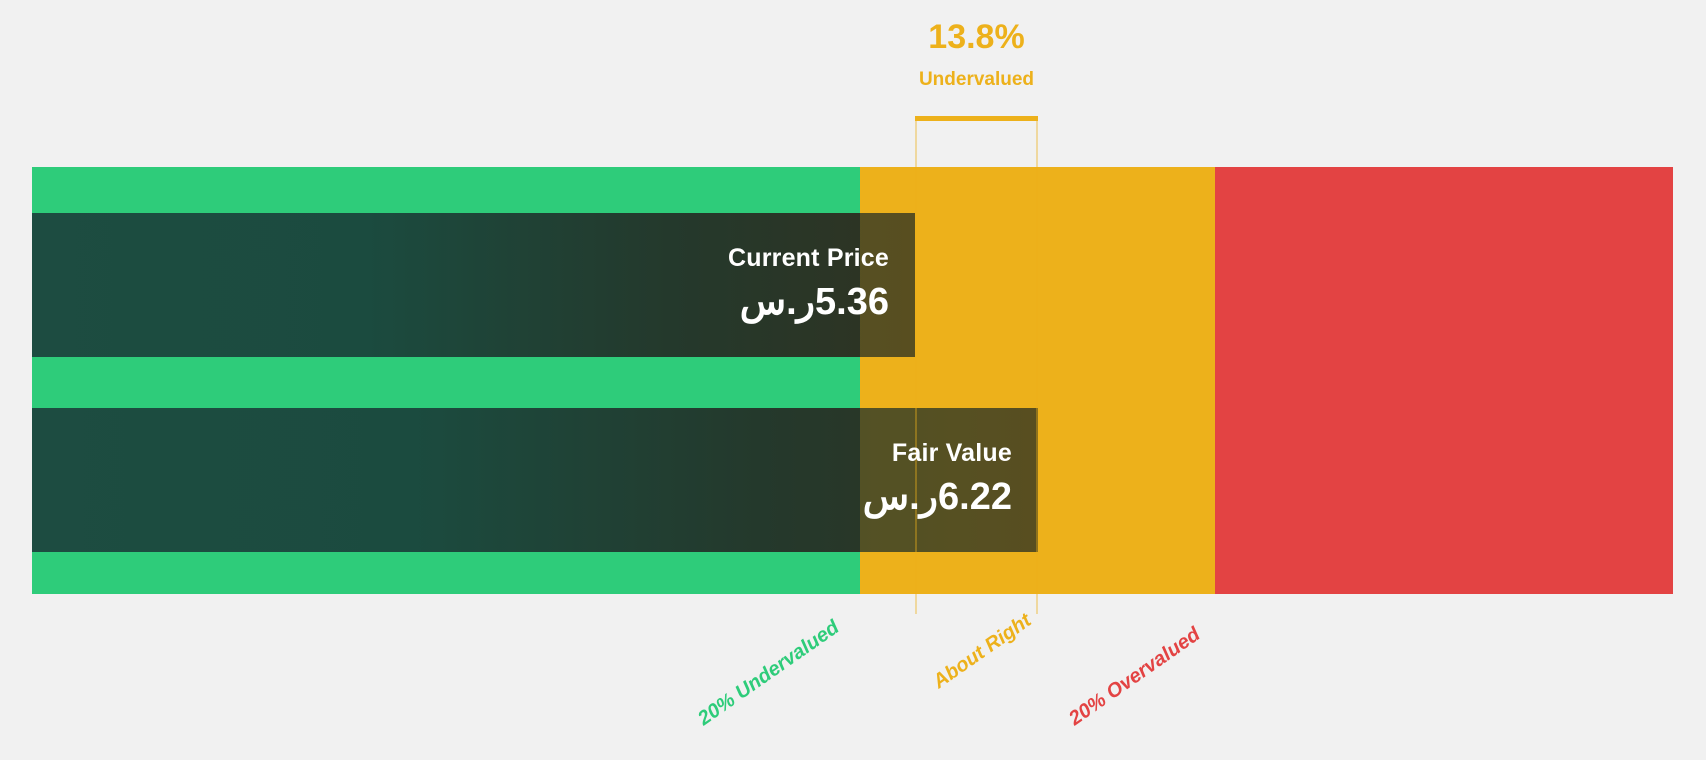 The width and height of the screenshot is (1706, 760). Describe the element at coordinates (916, 367) in the screenshot. I see `callout-bracket-leg-left` at that location.